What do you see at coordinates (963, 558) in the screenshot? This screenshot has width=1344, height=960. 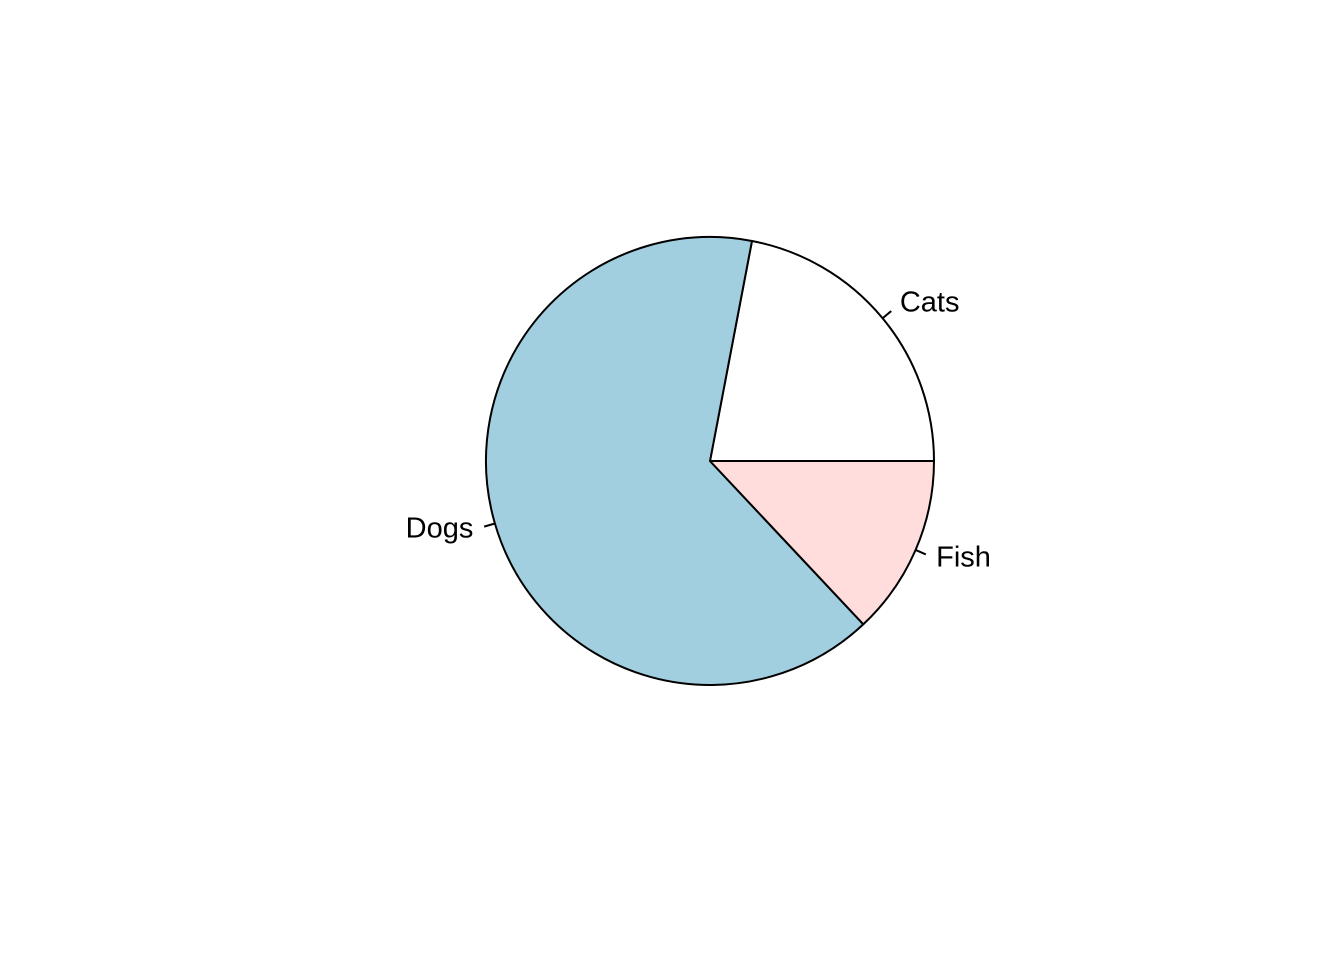 I see `slice-label-fish: Fish` at bounding box center [963, 558].